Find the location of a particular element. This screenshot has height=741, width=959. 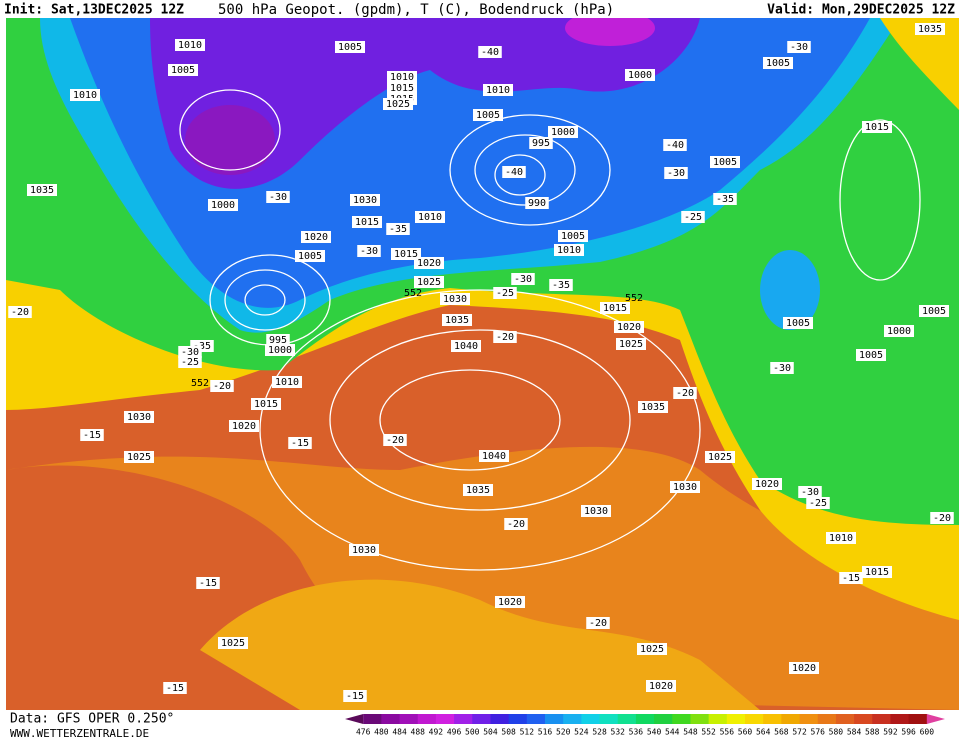

isobar-label: 995 is located at coordinates (541, 143).